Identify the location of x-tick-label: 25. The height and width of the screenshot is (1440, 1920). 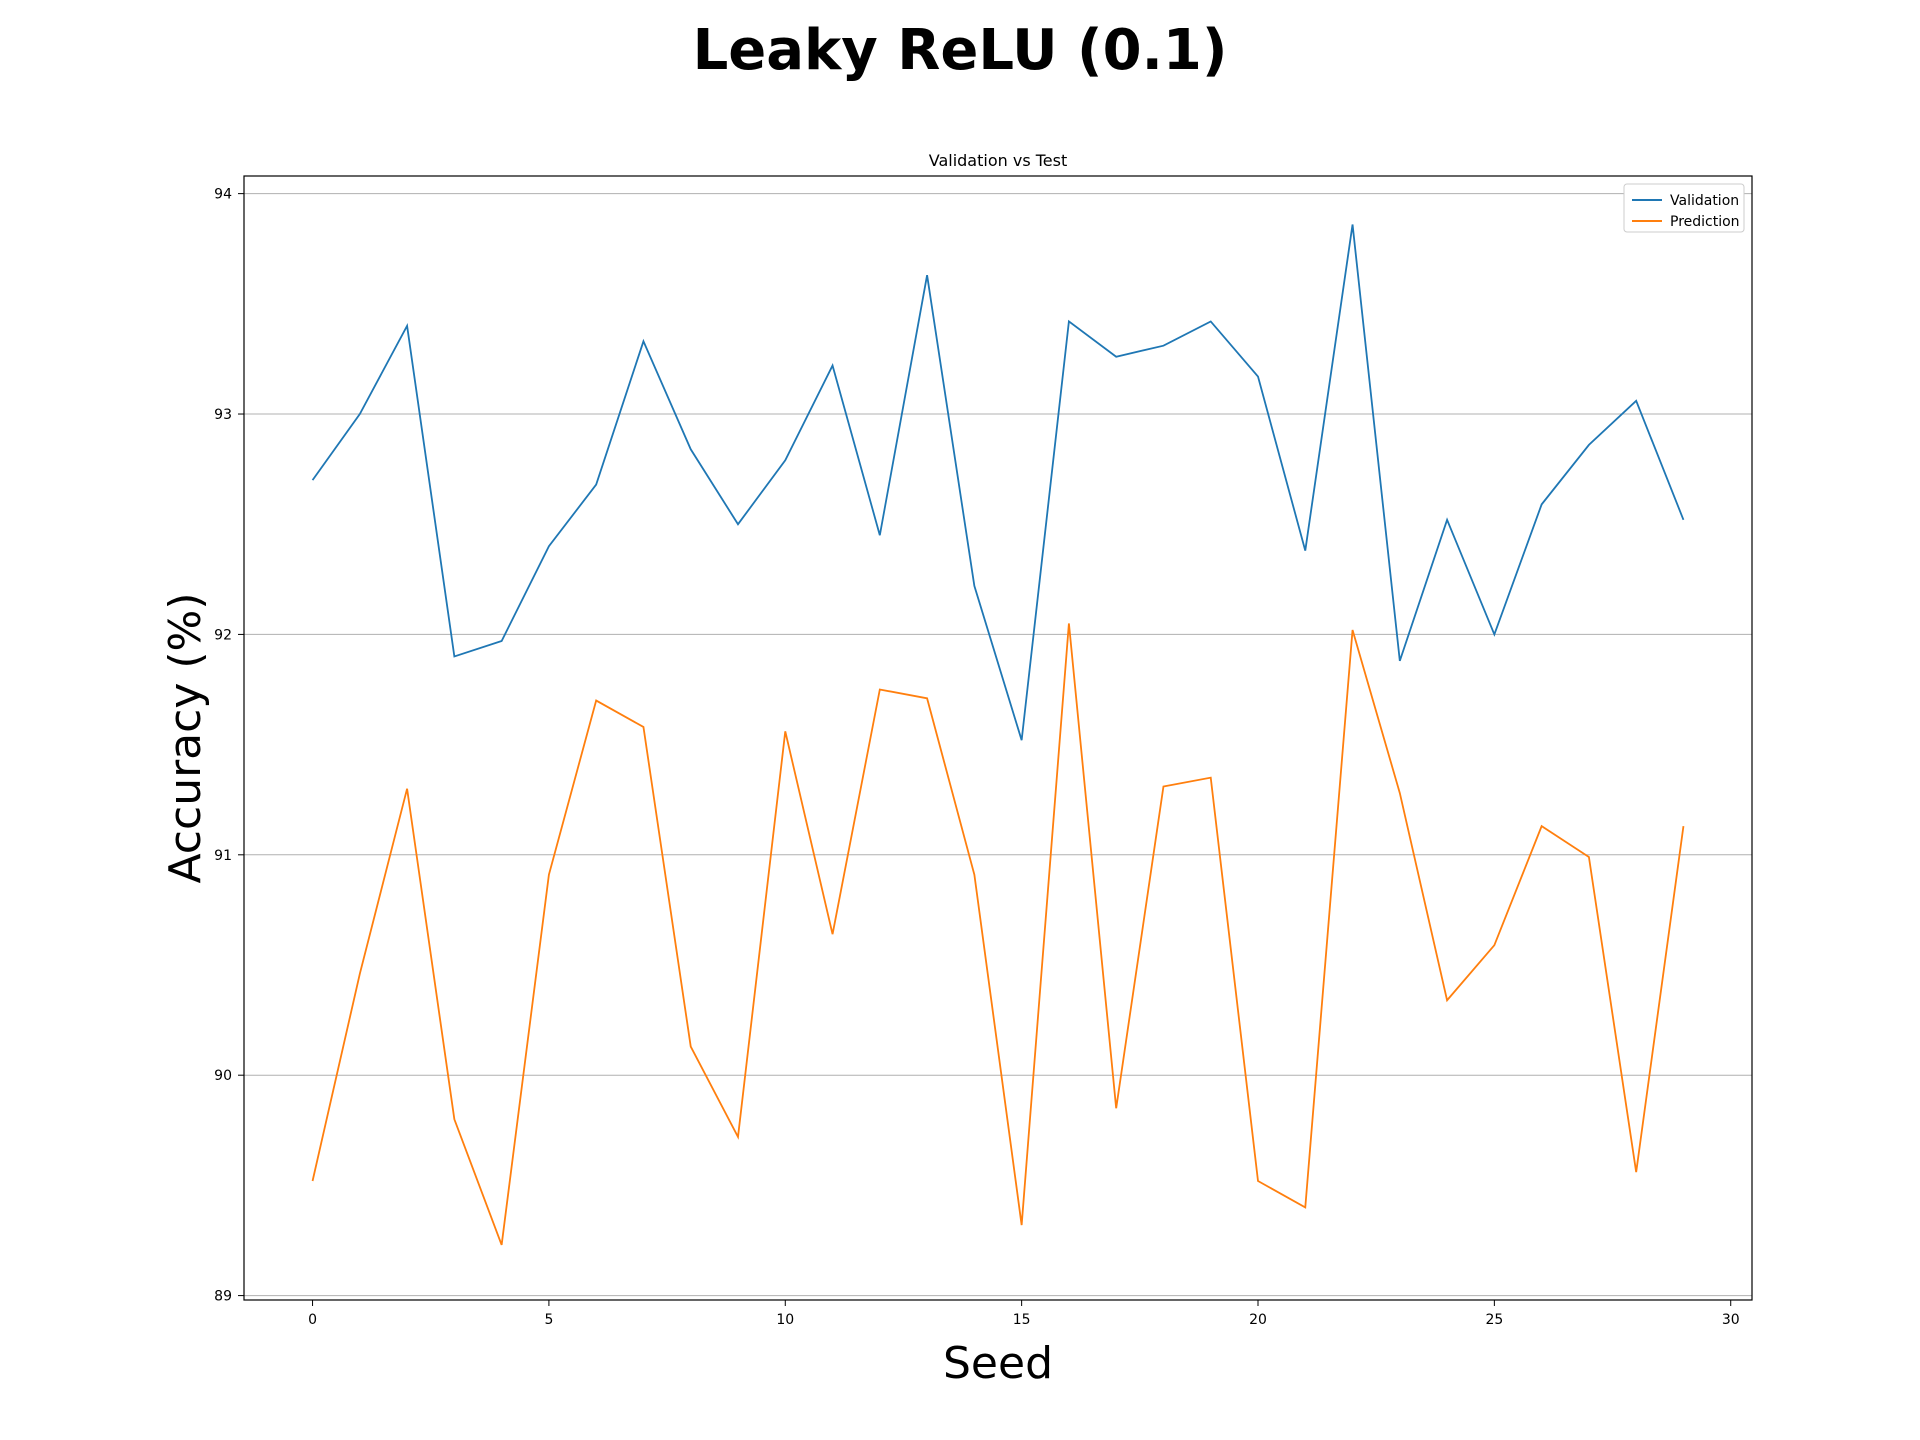
(1494, 1320).